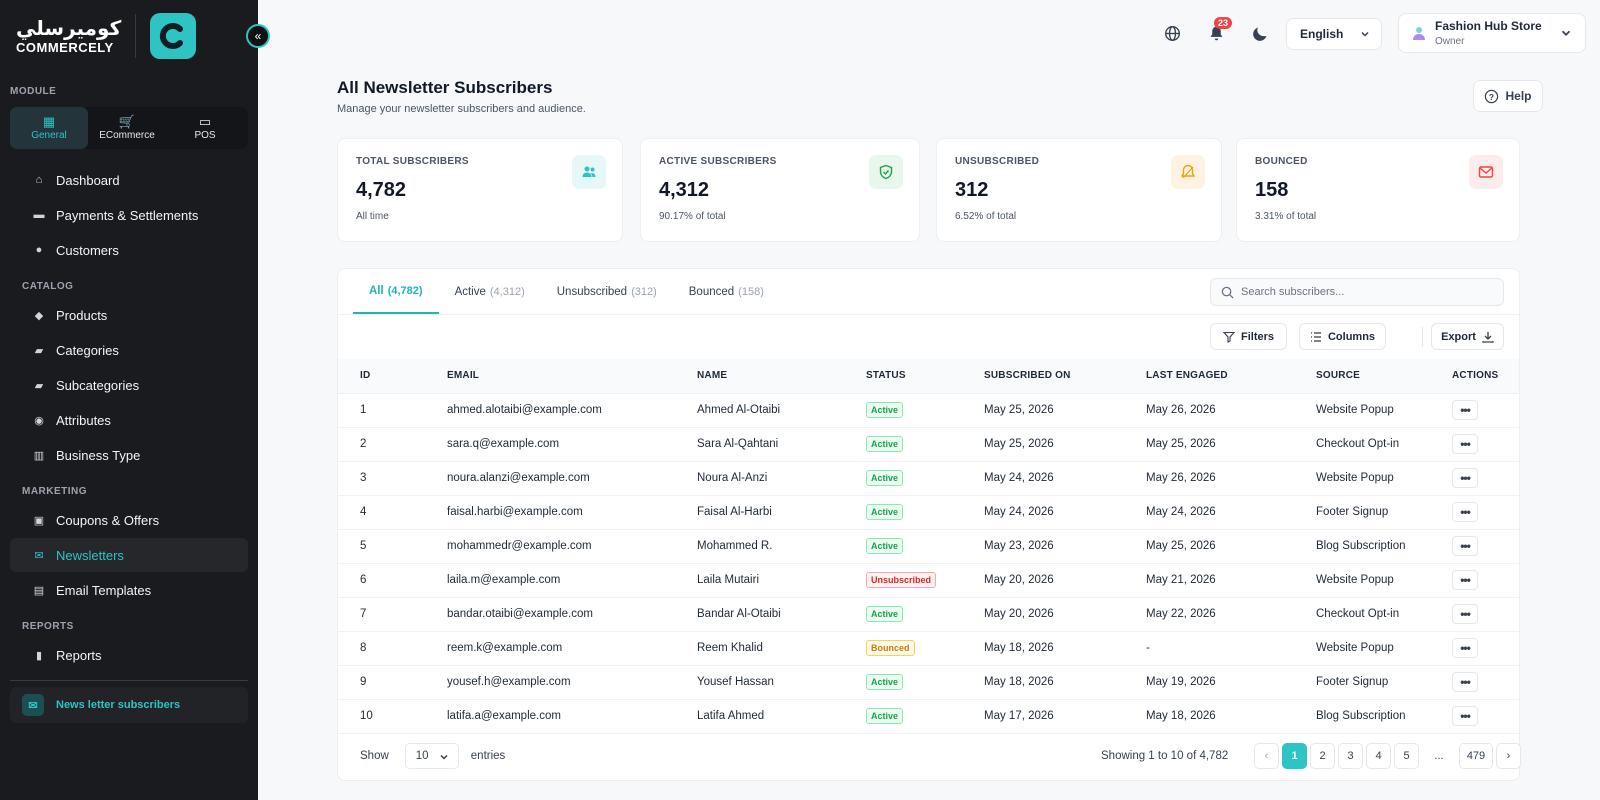  I want to click on page-button-4: 4, so click(1378, 756).